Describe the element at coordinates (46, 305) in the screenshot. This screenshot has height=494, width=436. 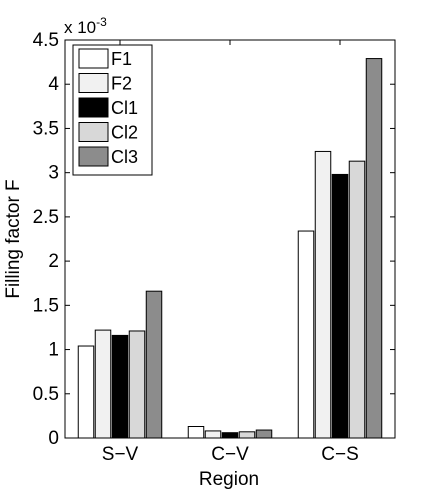
I see `y-tick-label: 1.5` at that location.